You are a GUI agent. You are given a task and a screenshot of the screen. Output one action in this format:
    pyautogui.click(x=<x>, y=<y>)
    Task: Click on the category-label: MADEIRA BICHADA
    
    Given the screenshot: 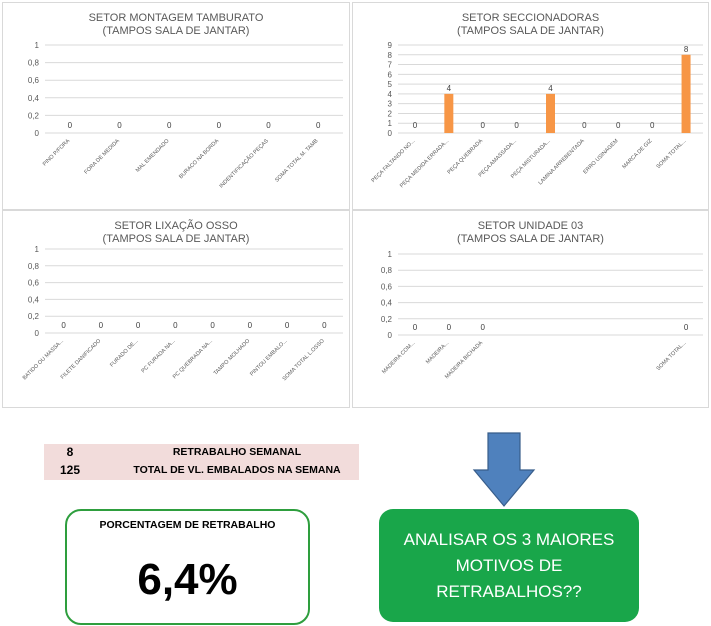 What is the action you would take?
    pyautogui.click(x=464, y=360)
    